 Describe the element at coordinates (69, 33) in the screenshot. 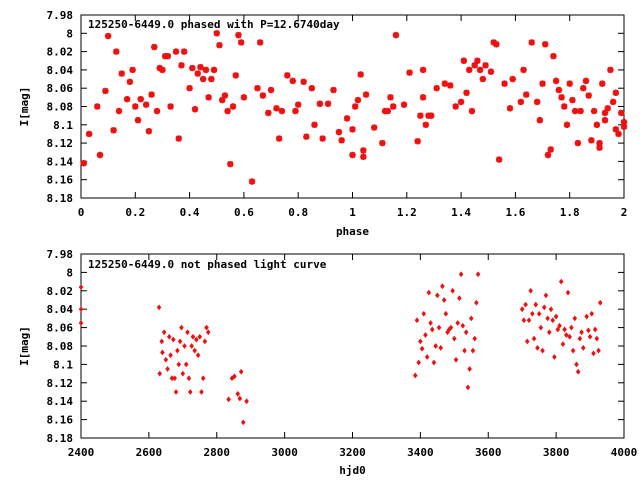

I see `y-tick-label: 8` at that location.